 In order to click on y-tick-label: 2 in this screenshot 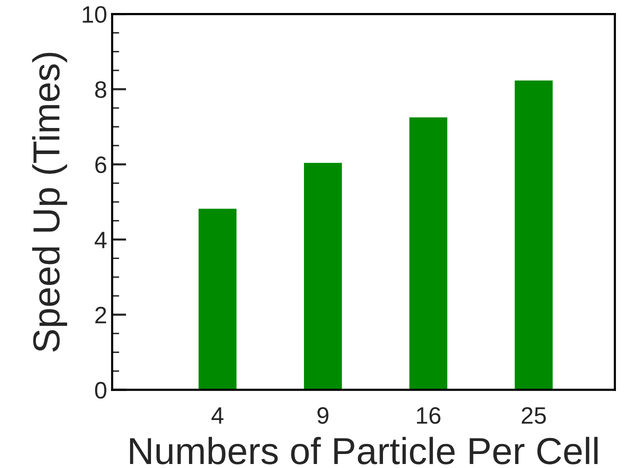, I will do `click(100, 315)`.